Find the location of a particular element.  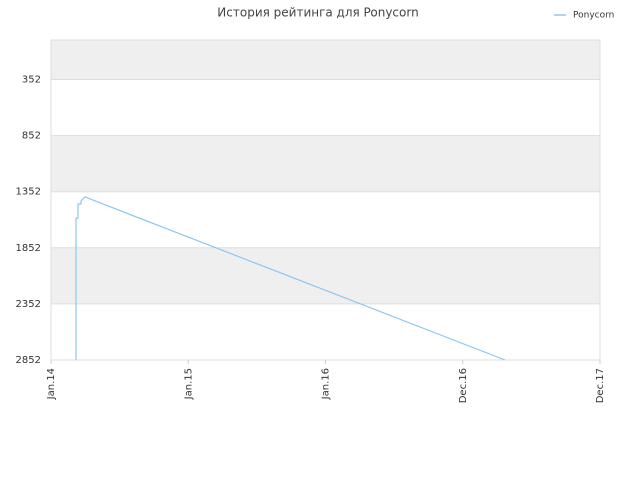

legend-label: Ponycorn is located at coordinates (593, 16).